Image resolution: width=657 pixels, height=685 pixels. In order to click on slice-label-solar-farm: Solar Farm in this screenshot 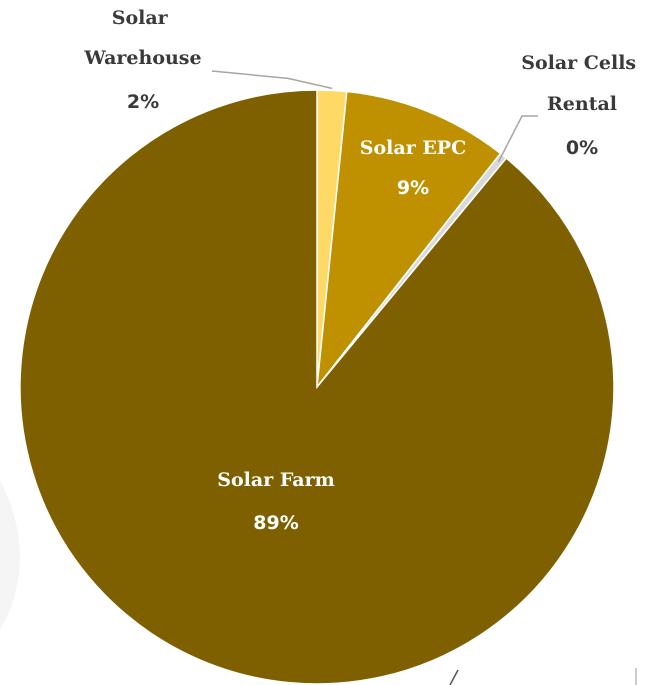, I will do `click(275, 480)`.